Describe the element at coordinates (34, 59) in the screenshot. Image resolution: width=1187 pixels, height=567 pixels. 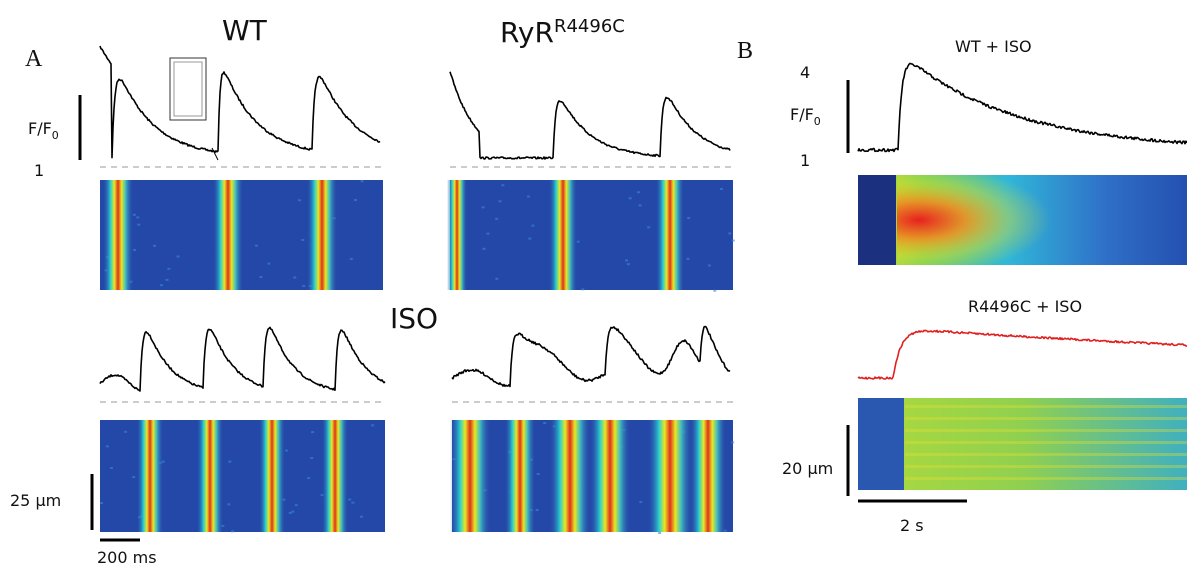
I see `panel-label: A` at that location.